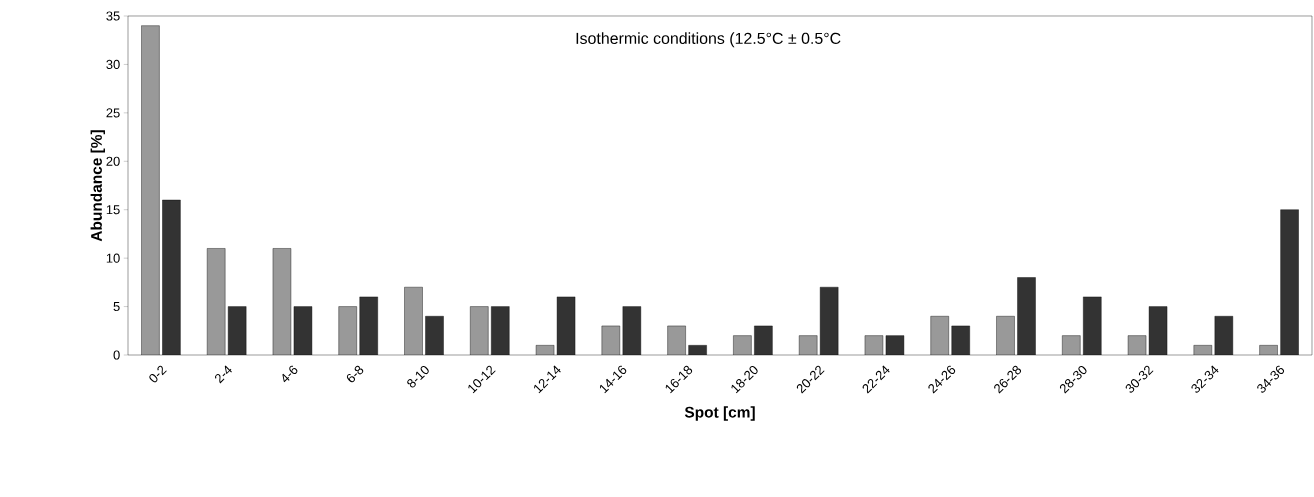  Describe the element at coordinates (158, 374) in the screenshot. I see `x-tick-label: 0-2` at that location.